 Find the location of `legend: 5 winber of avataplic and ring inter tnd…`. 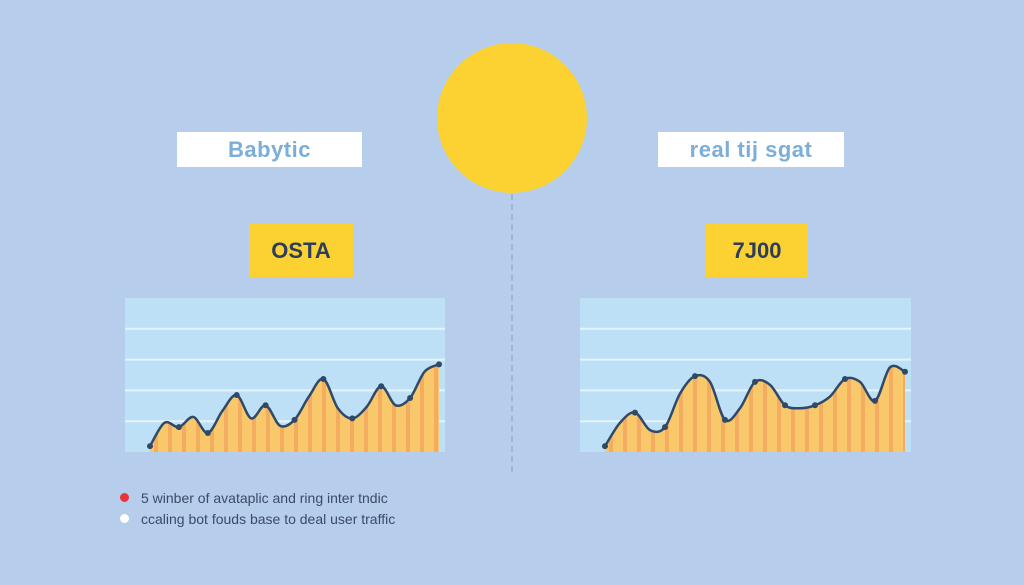

legend: 5 winber of avataplic and ring inter tnd… is located at coordinates (257, 508).